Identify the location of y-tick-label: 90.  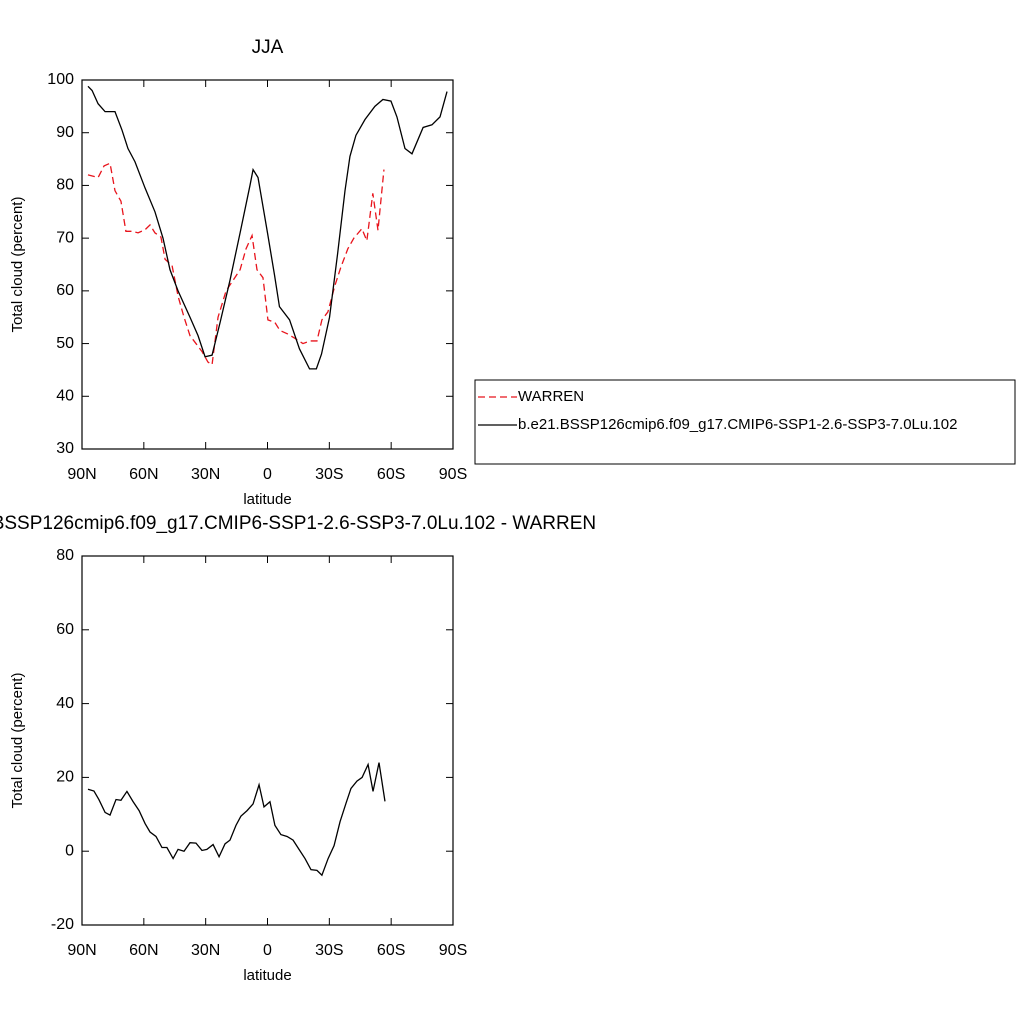
(65, 132).